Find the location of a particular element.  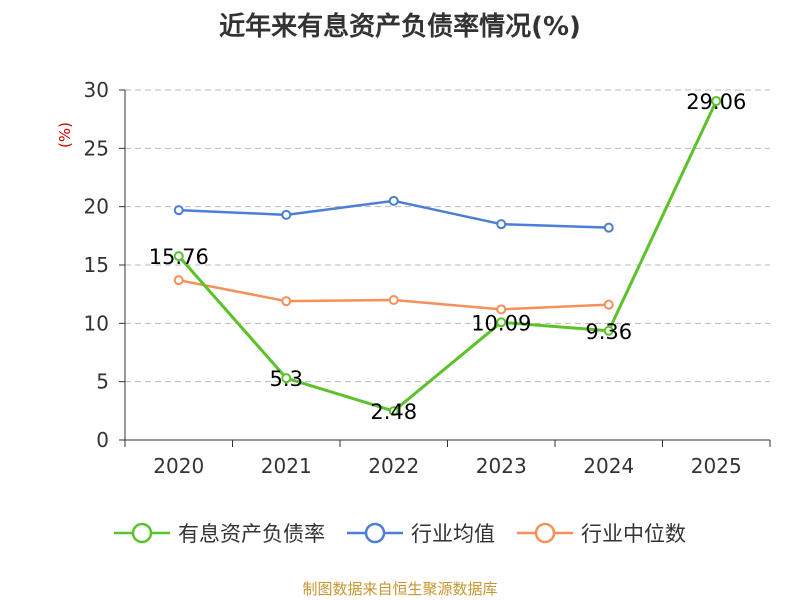

x-tick-label: 2025 is located at coordinates (716, 466).